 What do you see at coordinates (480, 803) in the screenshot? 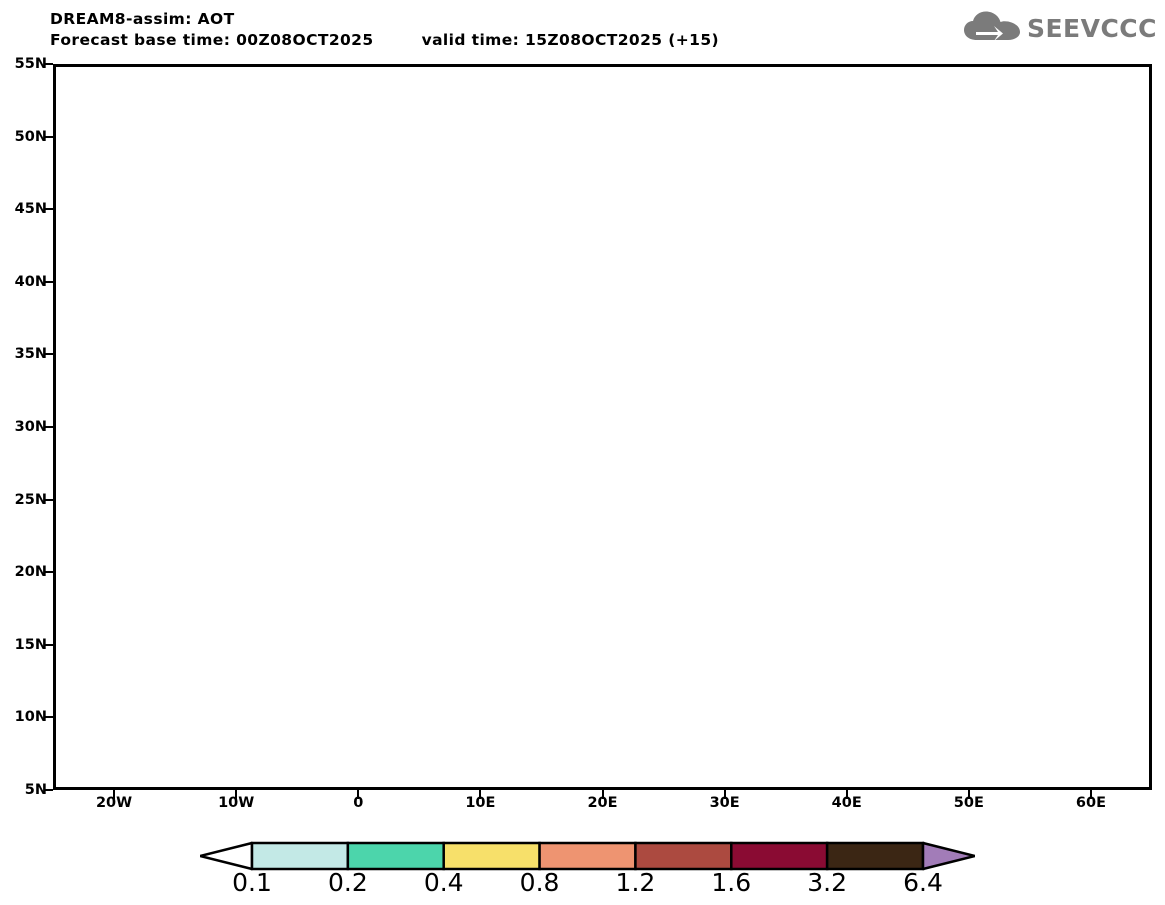
I see `x-tick-label: 10E` at bounding box center [480, 803].